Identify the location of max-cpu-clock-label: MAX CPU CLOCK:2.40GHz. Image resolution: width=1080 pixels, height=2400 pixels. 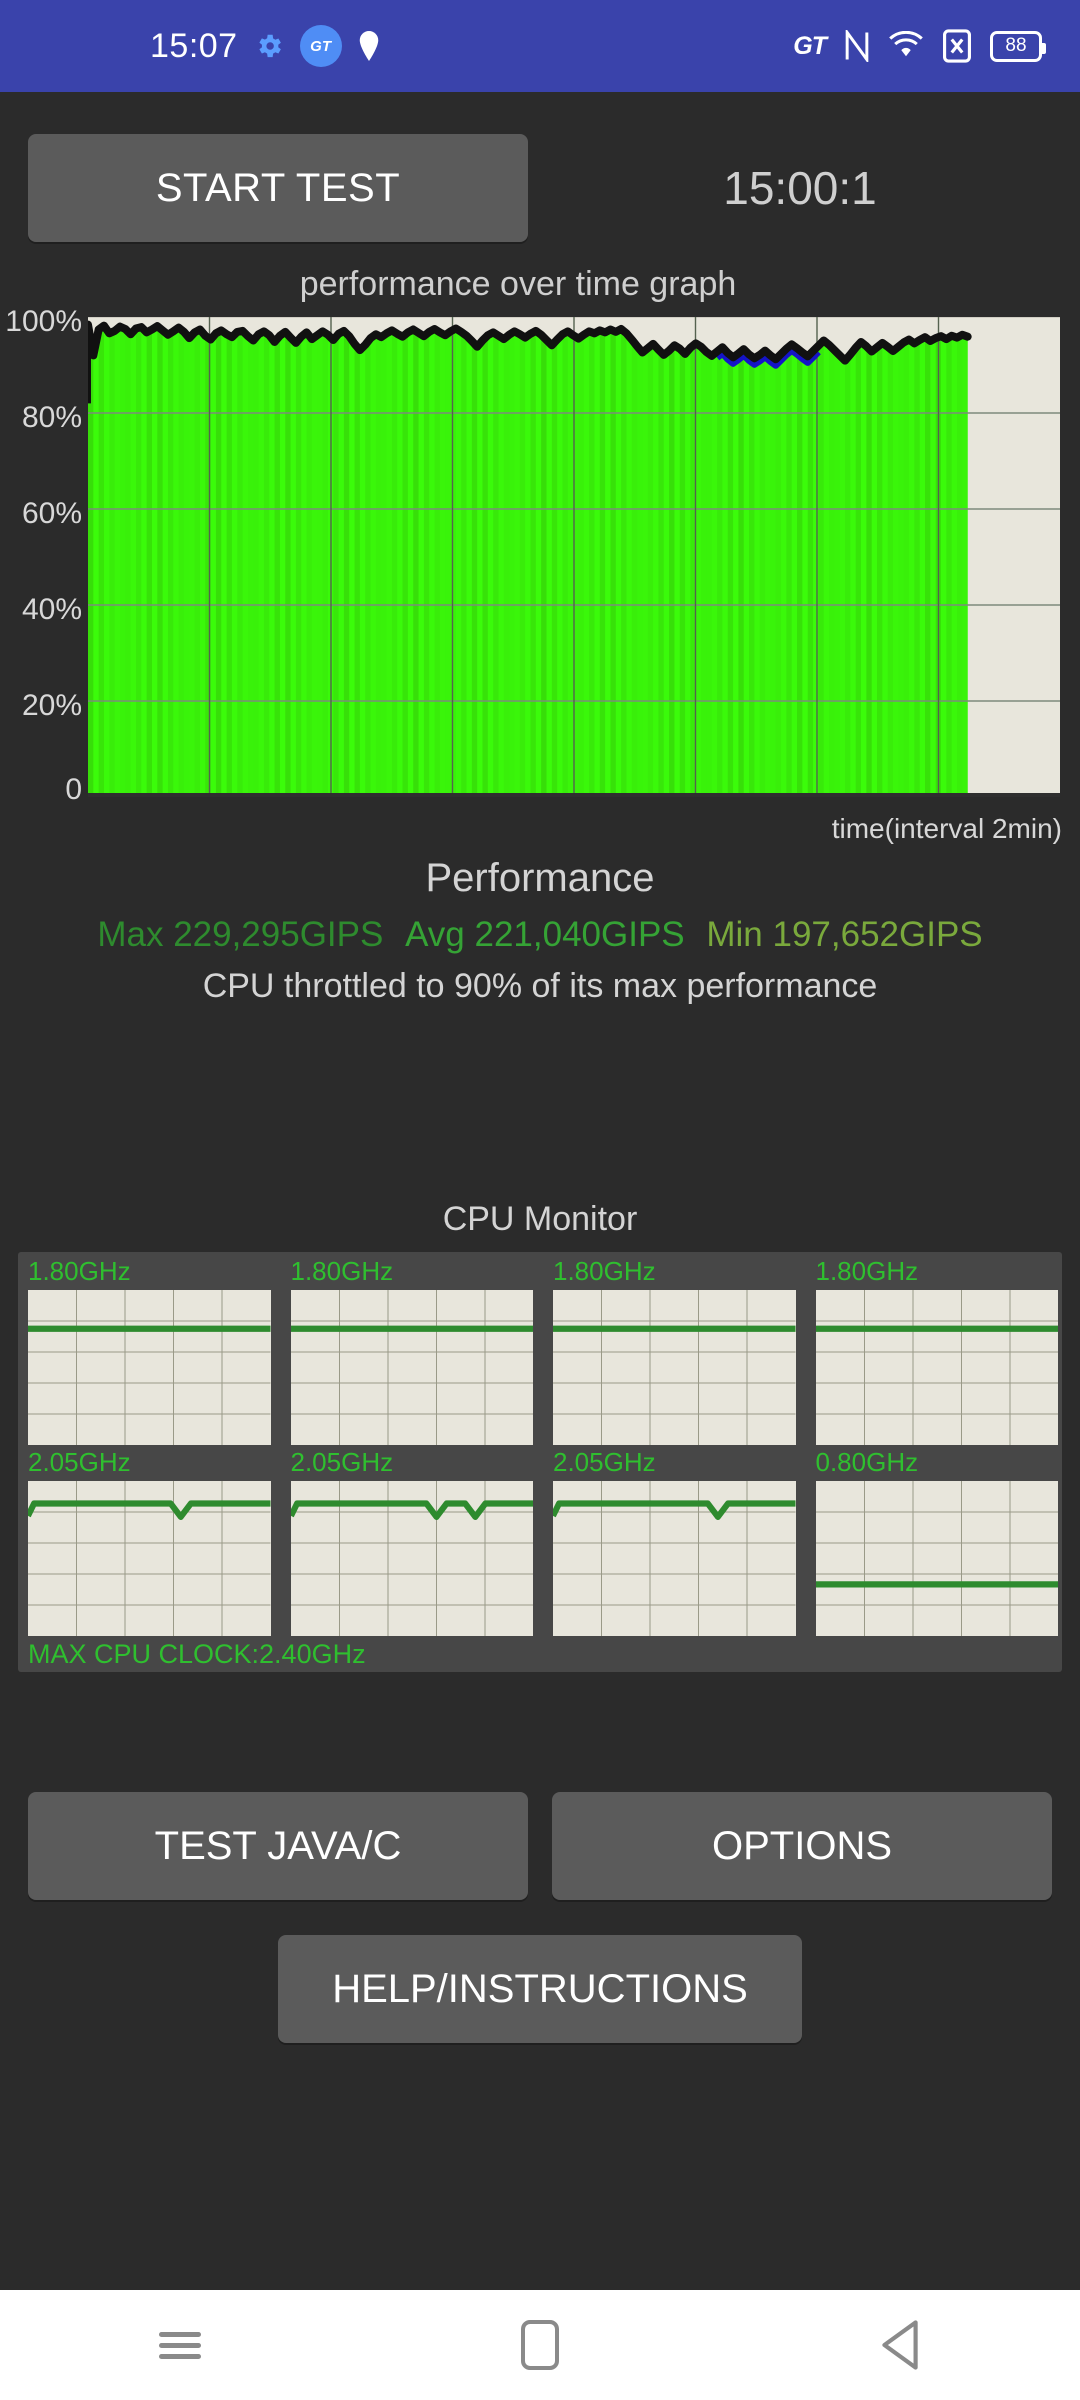
(197, 1654).